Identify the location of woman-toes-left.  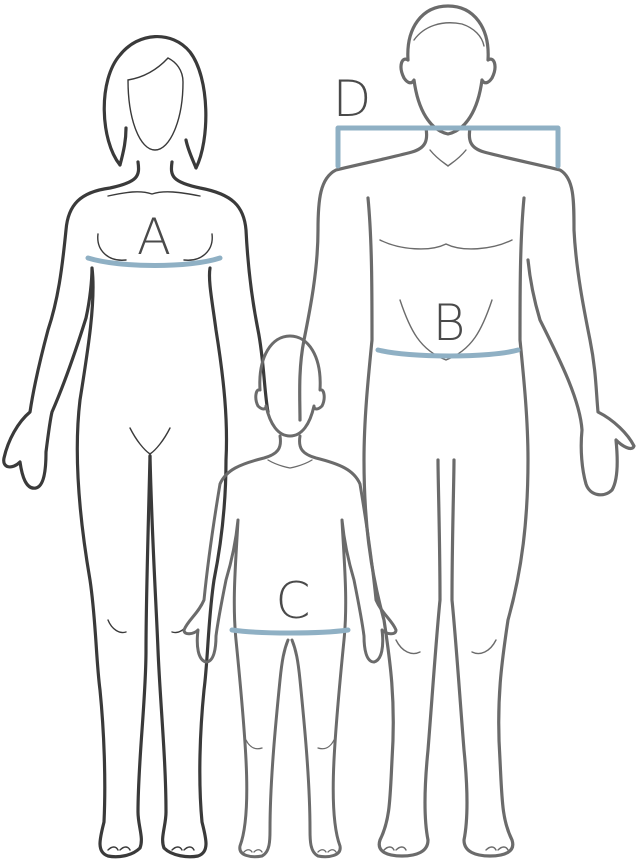
(119, 848).